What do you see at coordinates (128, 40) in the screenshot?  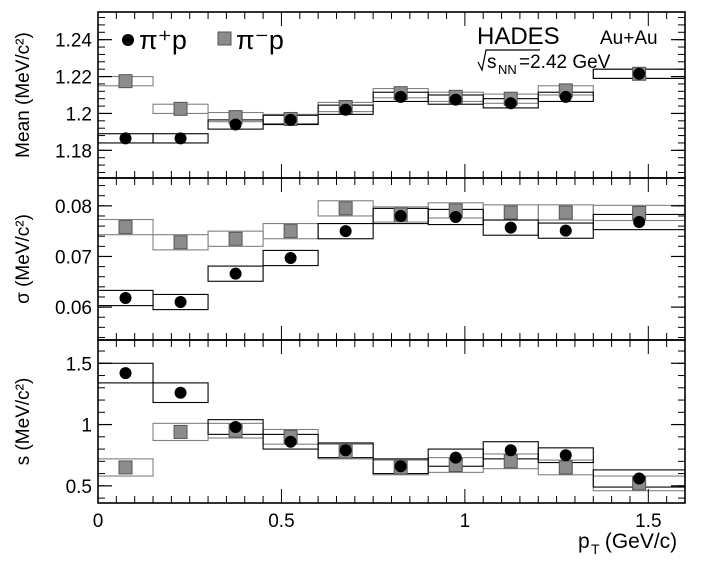 I see `legend-marker-pi-plus` at bounding box center [128, 40].